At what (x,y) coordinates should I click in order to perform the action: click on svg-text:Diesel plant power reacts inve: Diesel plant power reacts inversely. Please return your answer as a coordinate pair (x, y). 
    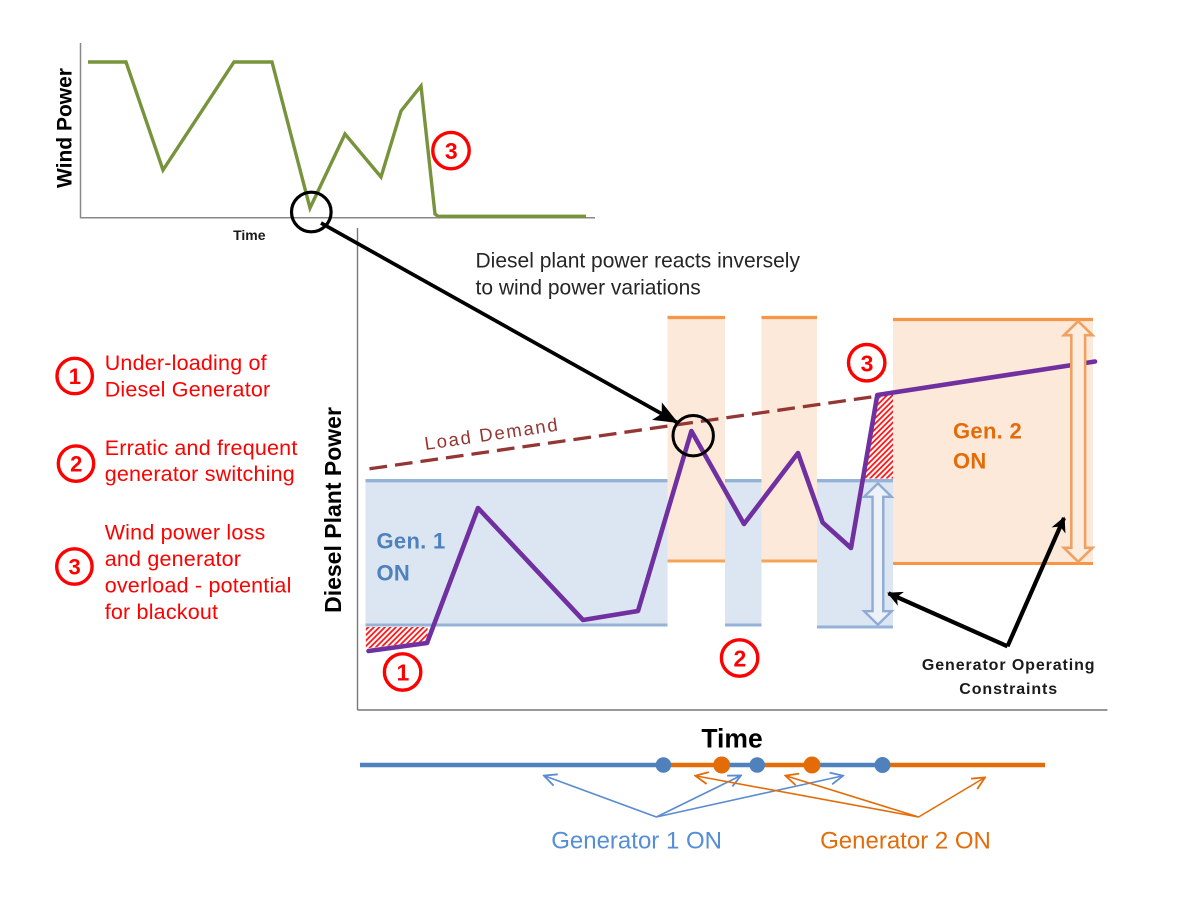
    Looking at the image, I should click on (638, 261).